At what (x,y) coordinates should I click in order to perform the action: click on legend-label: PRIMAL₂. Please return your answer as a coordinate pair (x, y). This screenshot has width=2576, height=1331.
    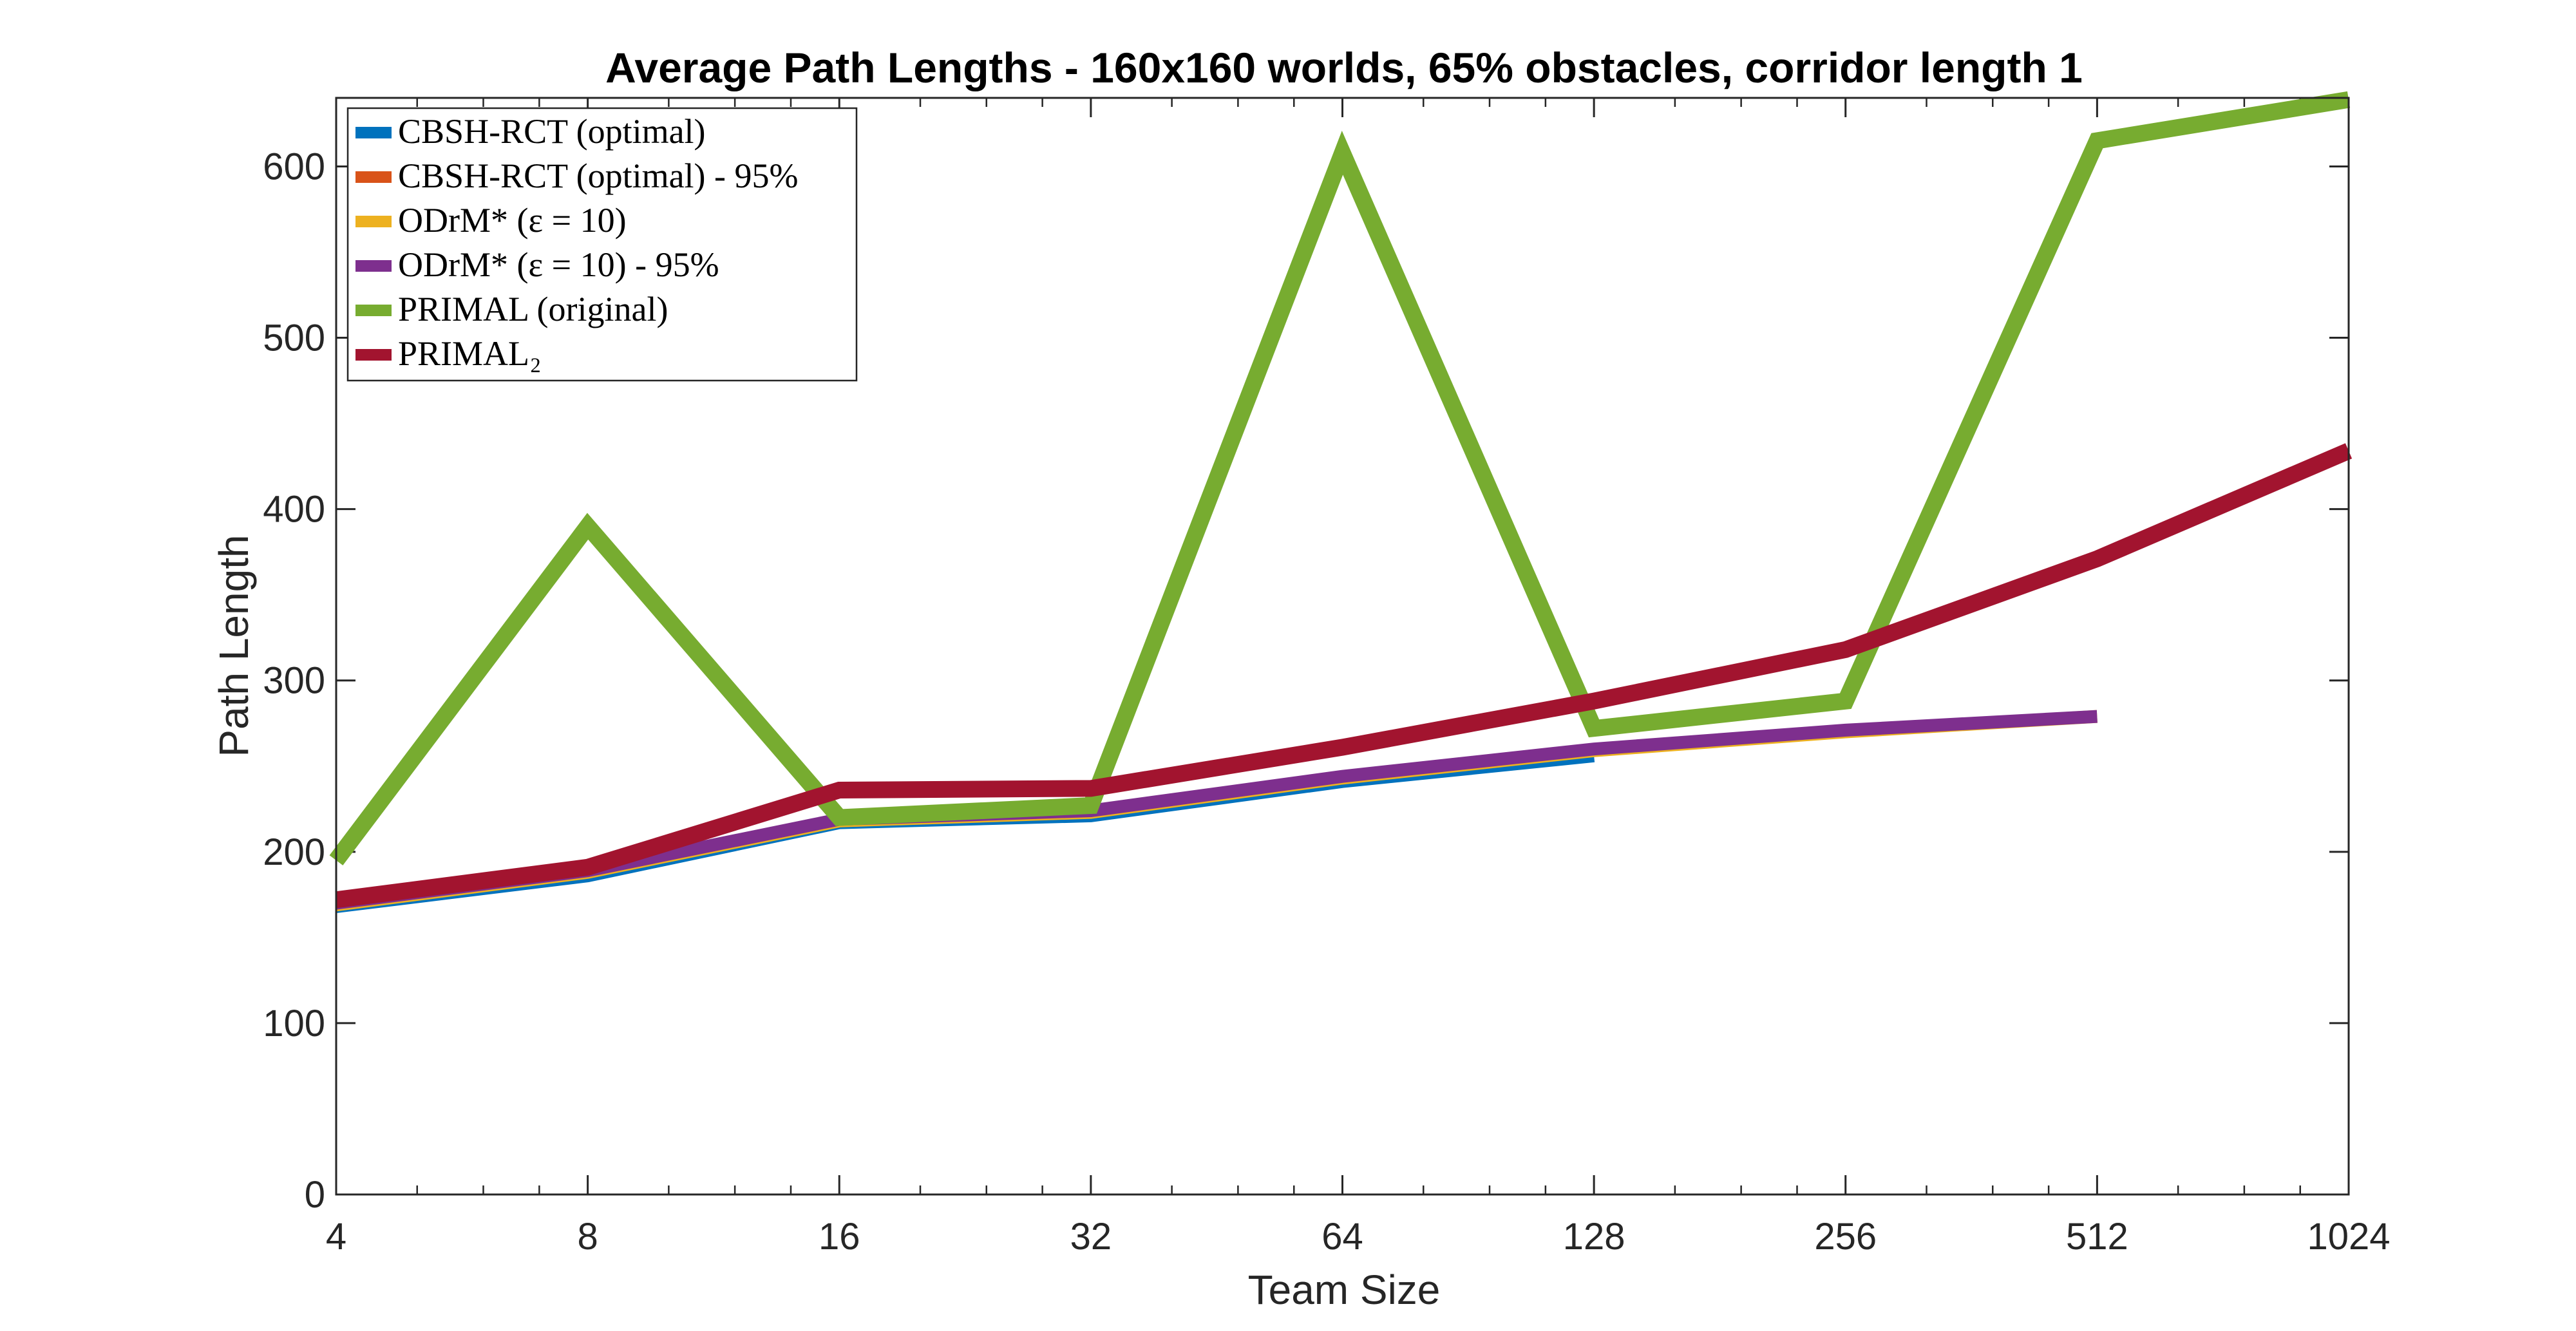
    Looking at the image, I should click on (470, 353).